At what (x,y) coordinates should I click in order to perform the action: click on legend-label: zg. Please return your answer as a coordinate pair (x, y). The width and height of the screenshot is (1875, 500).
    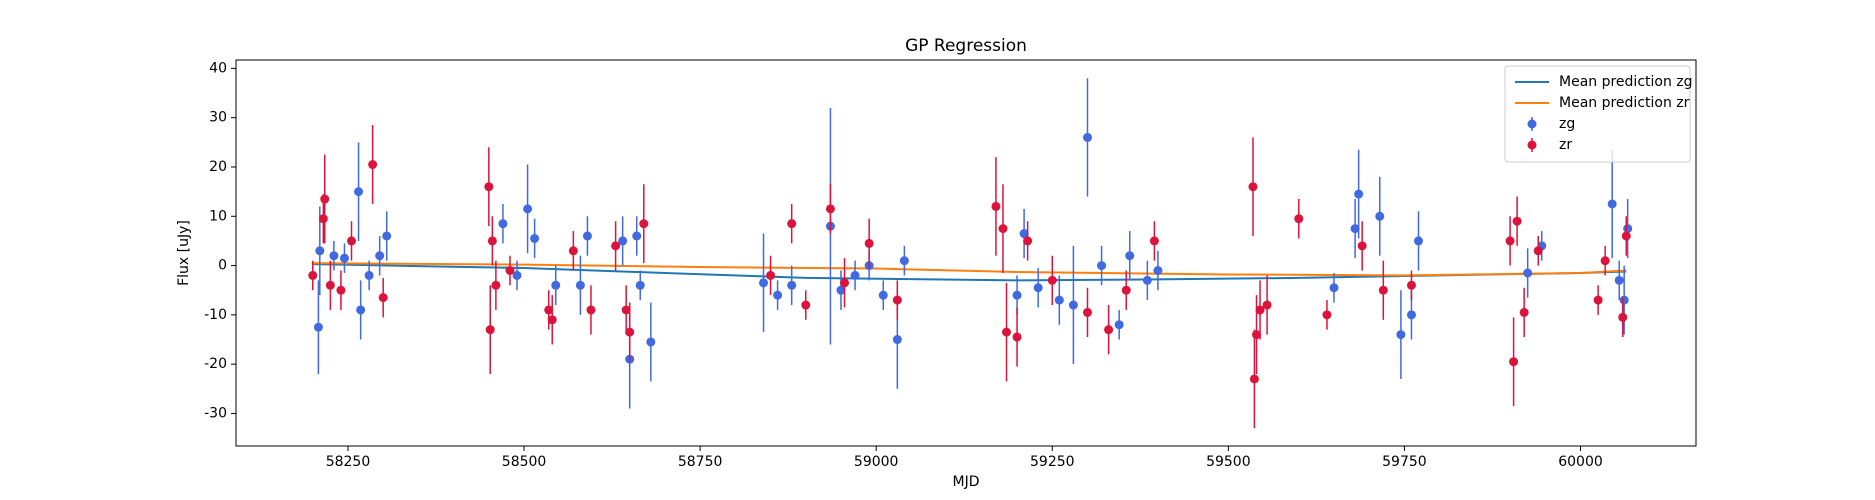
    Looking at the image, I should click on (1567, 124).